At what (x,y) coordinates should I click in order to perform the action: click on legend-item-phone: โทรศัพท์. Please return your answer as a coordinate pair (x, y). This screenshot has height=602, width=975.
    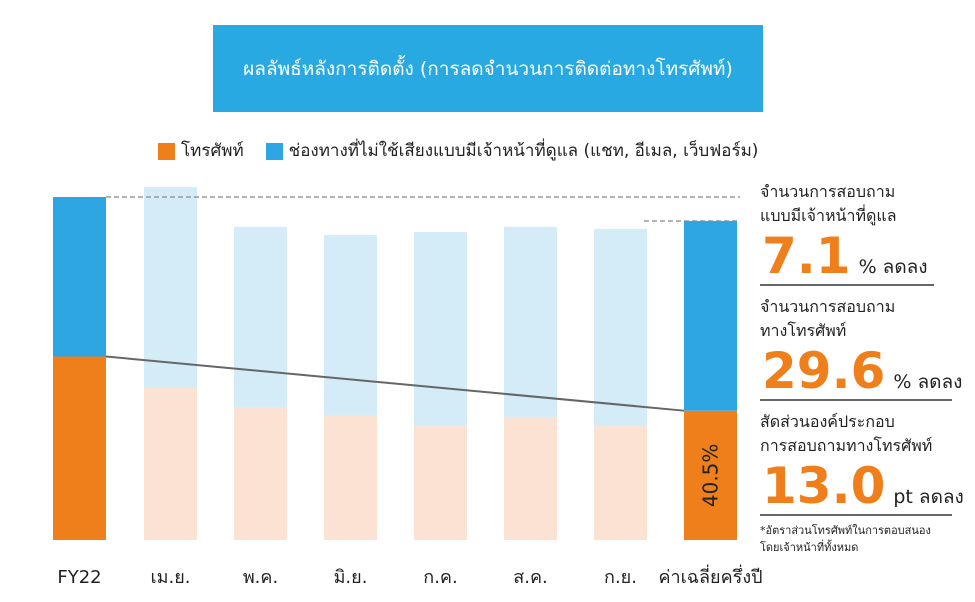
    Looking at the image, I should click on (201, 151).